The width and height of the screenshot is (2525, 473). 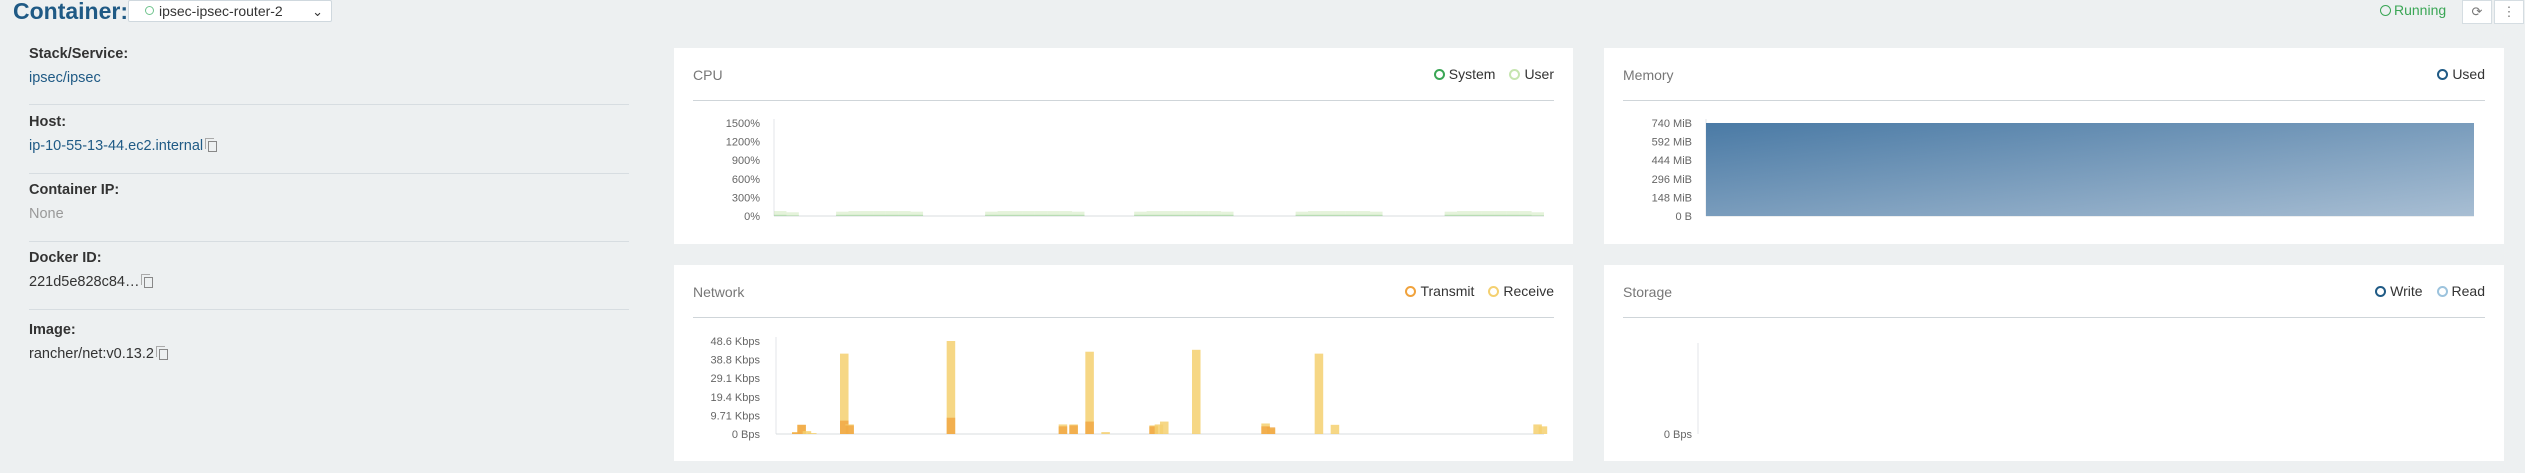 What do you see at coordinates (65, 258) in the screenshot?
I see `info-label: Docker ID:` at bounding box center [65, 258].